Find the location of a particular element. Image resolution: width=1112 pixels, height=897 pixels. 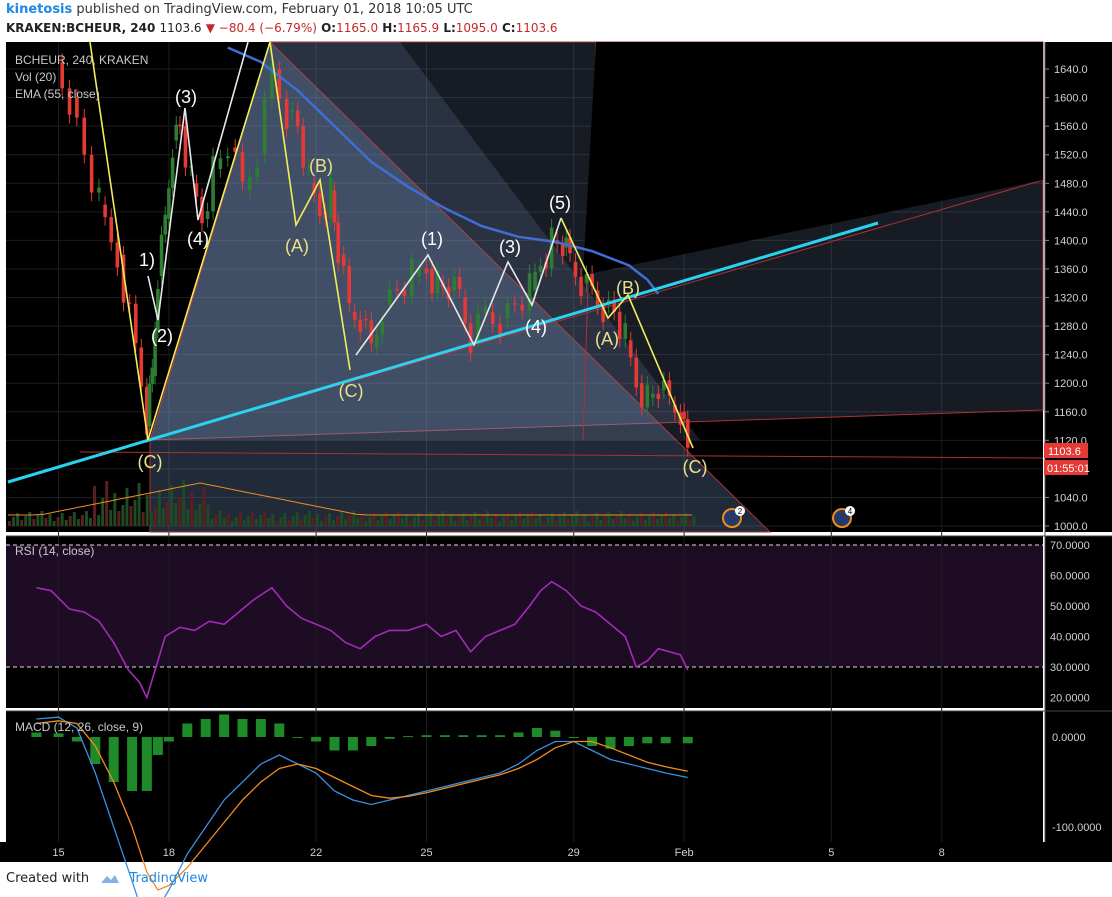

macd-pane is located at coordinates (524, 776).